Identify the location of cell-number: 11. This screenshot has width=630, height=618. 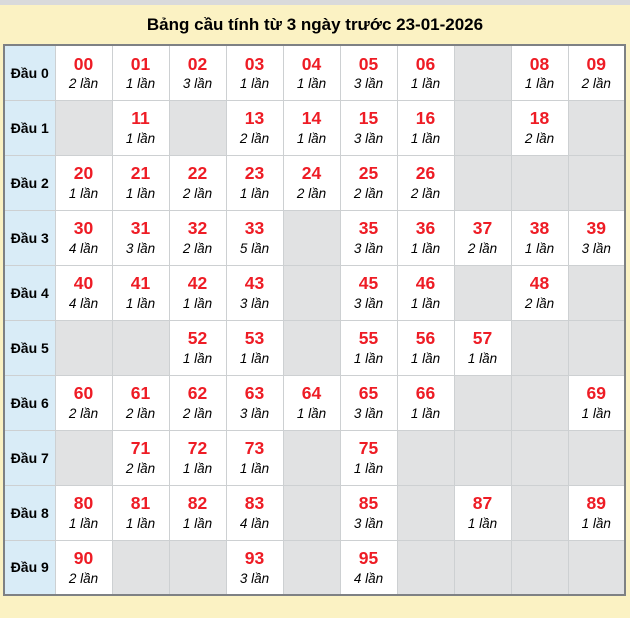
(140, 118).